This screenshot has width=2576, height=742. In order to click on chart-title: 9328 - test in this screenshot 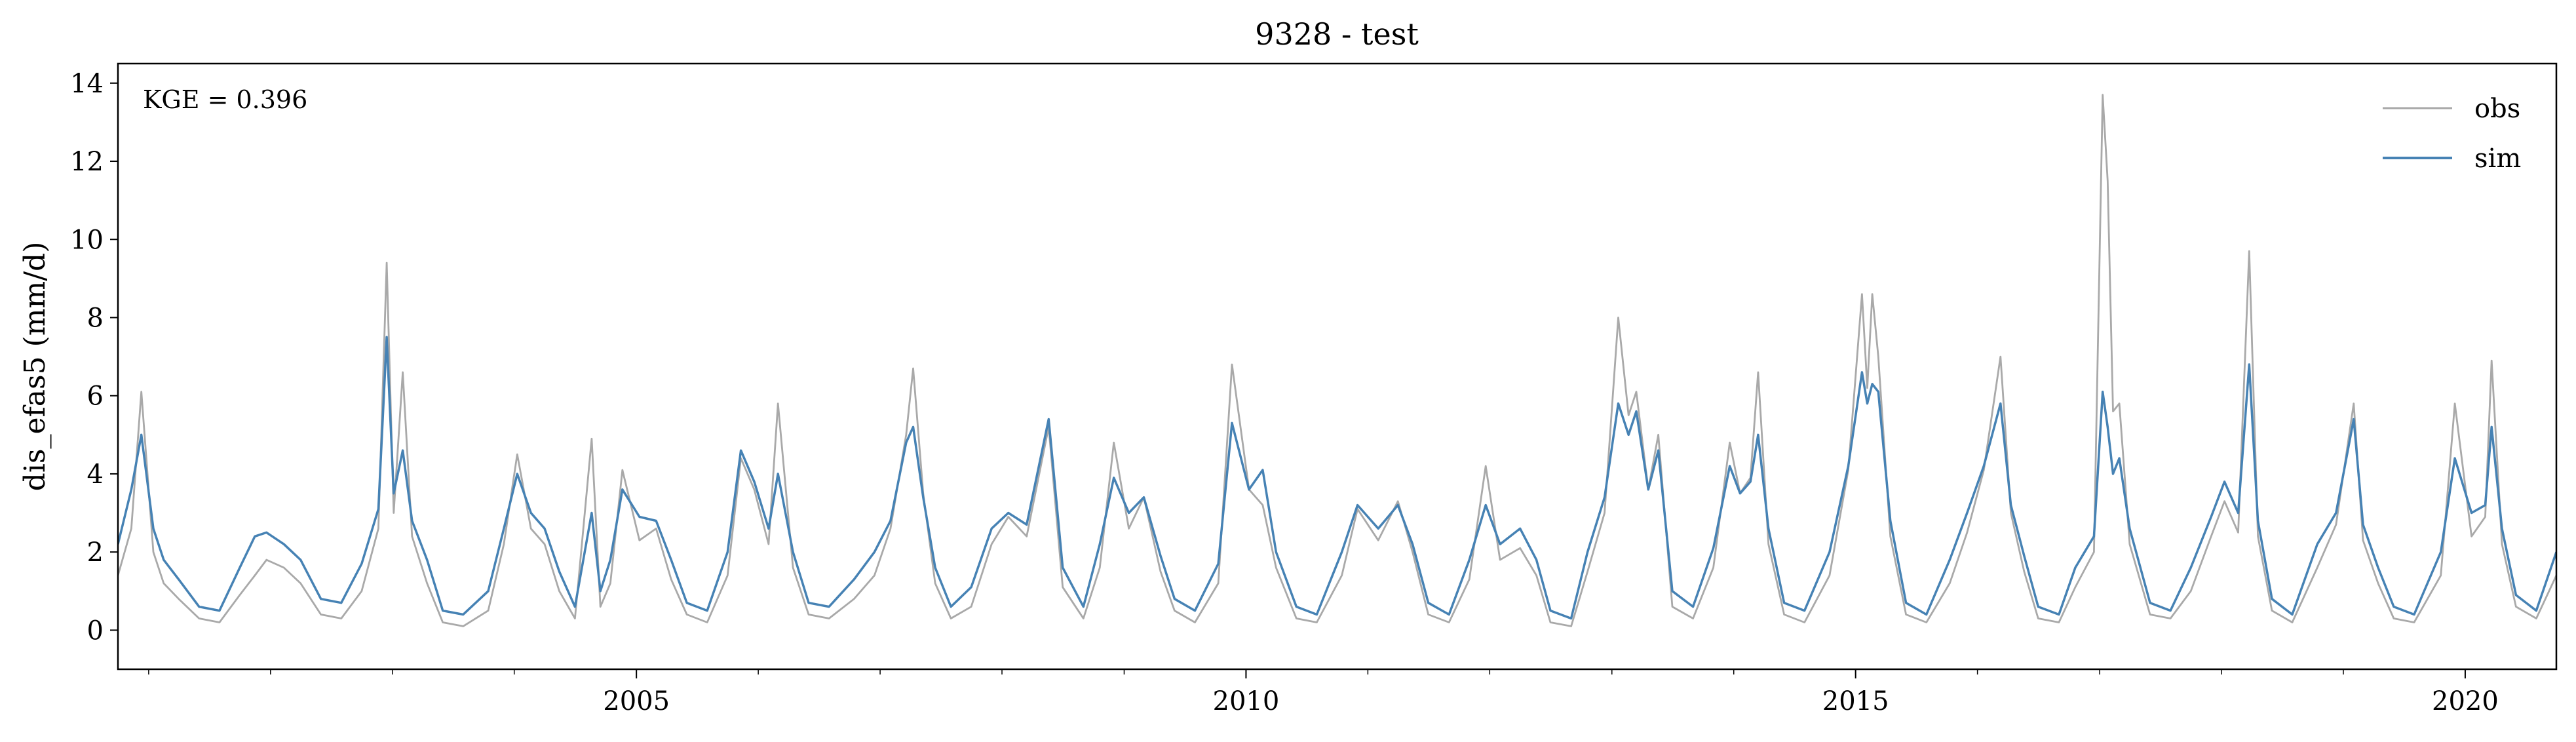, I will do `click(1337, 34)`.